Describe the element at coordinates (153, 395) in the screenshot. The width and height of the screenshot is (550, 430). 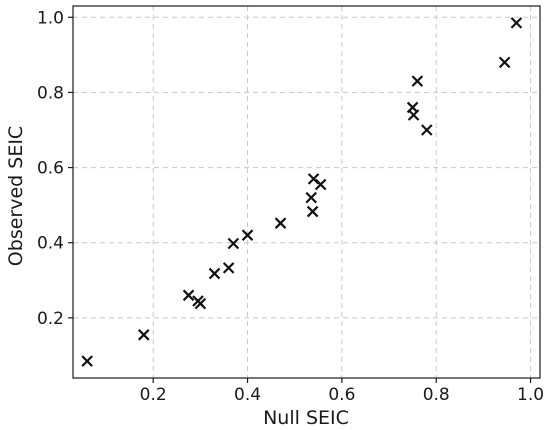
I see `x-tick-label: 0.2` at that location.